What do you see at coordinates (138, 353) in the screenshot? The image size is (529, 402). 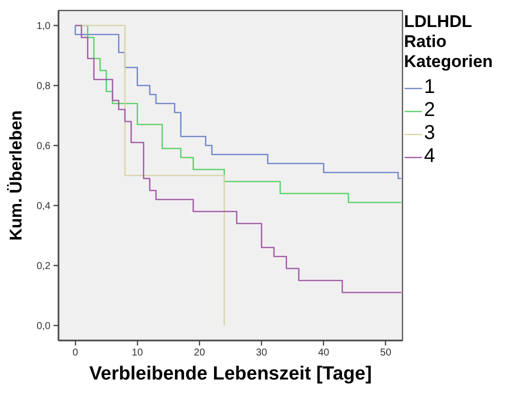 I see `x-tick-label: 10` at bounding box center [138, 353].